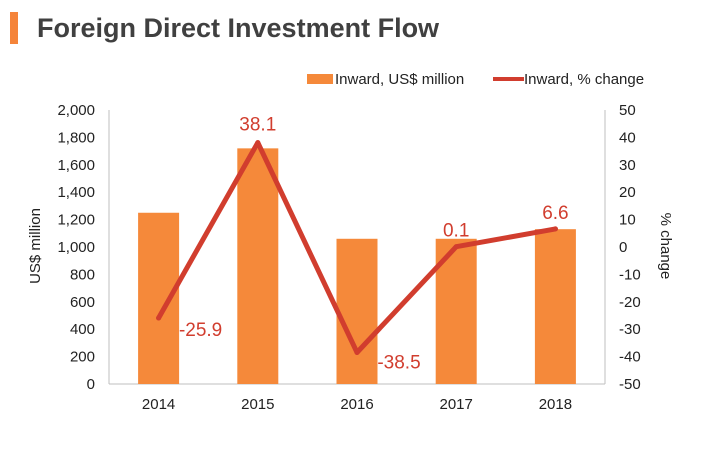 This screenshot has width=701, height=450. What do you see at coordinates (82, 329) in the screenshot?
I see `y-tick-label: 400` at bounding box center [82, 329].